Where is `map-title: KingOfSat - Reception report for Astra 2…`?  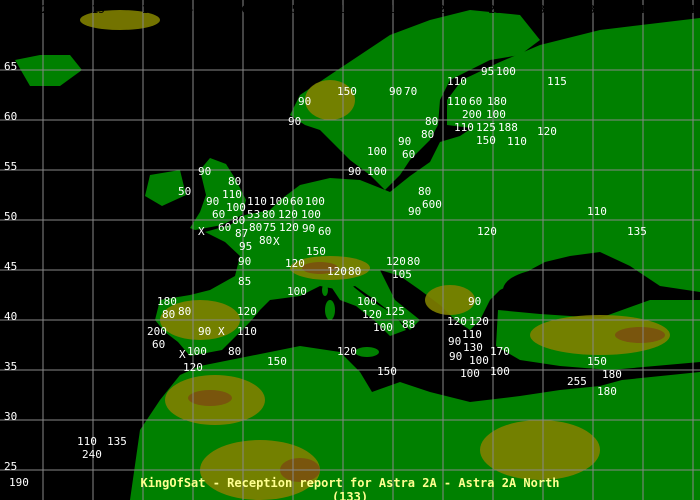
map-title: KingOfSat - Reception report for Astra 2… is located at coordinates (350, 488).